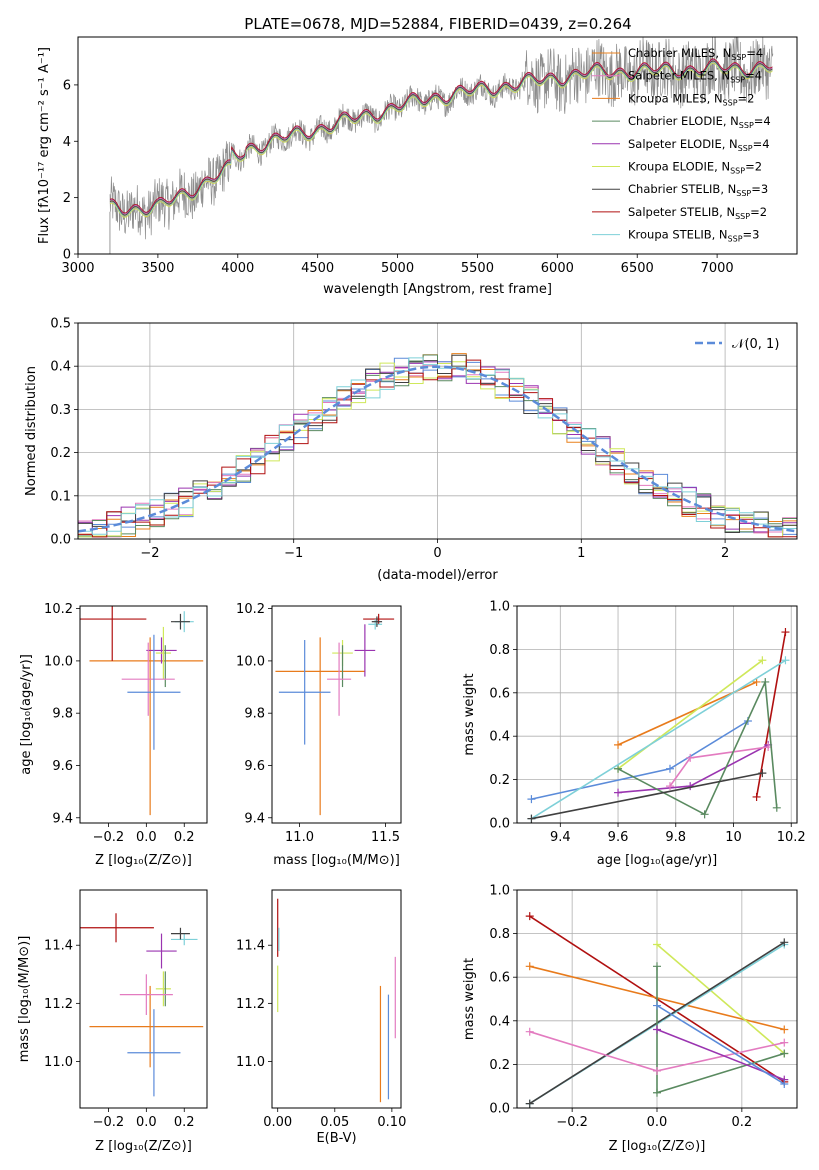 Image resolution: width=819 pixels, height=1170 pixels. What do you see at coordinates (143, 860) in the screenshot?
I see `x-axis-label: Z [log₁₀(Z/Z⊙)]` at bounding box center [143, 860].